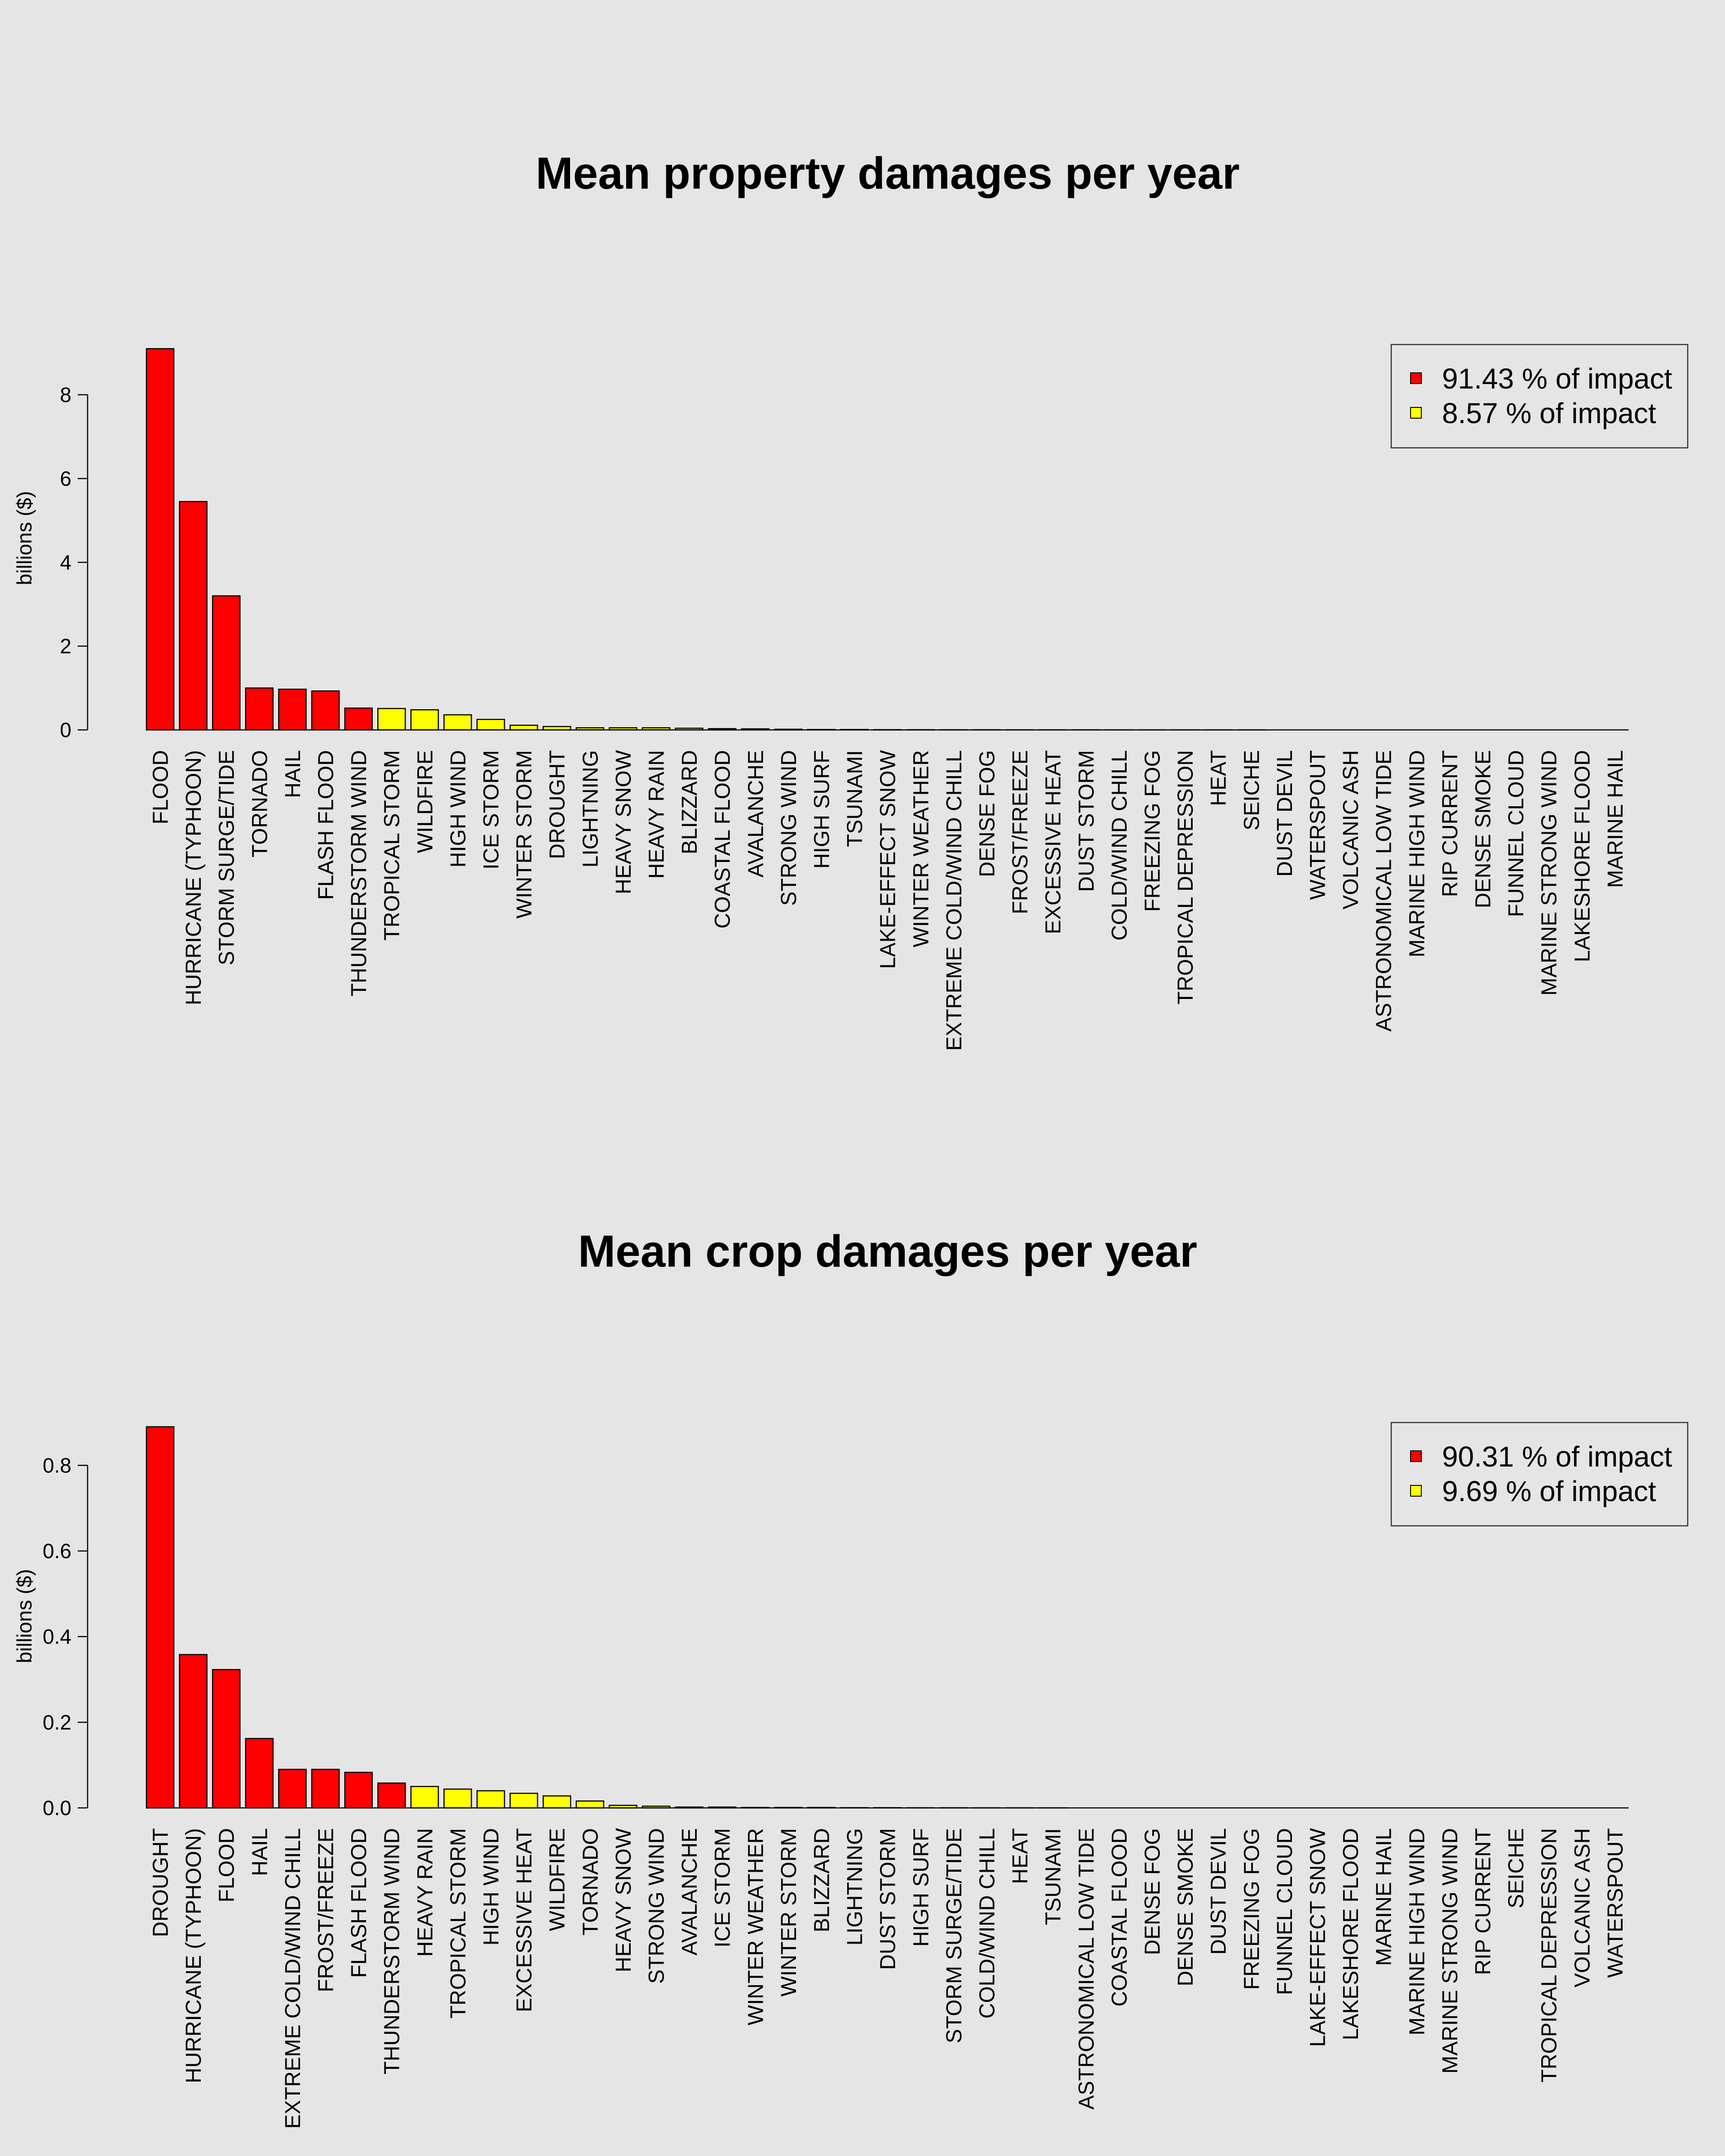 The image size is (1725, 2156). Describe the element at coordinates (1120, 846) in the screenshot. I see `category-label: COLD/WIND CHILL` at that location.